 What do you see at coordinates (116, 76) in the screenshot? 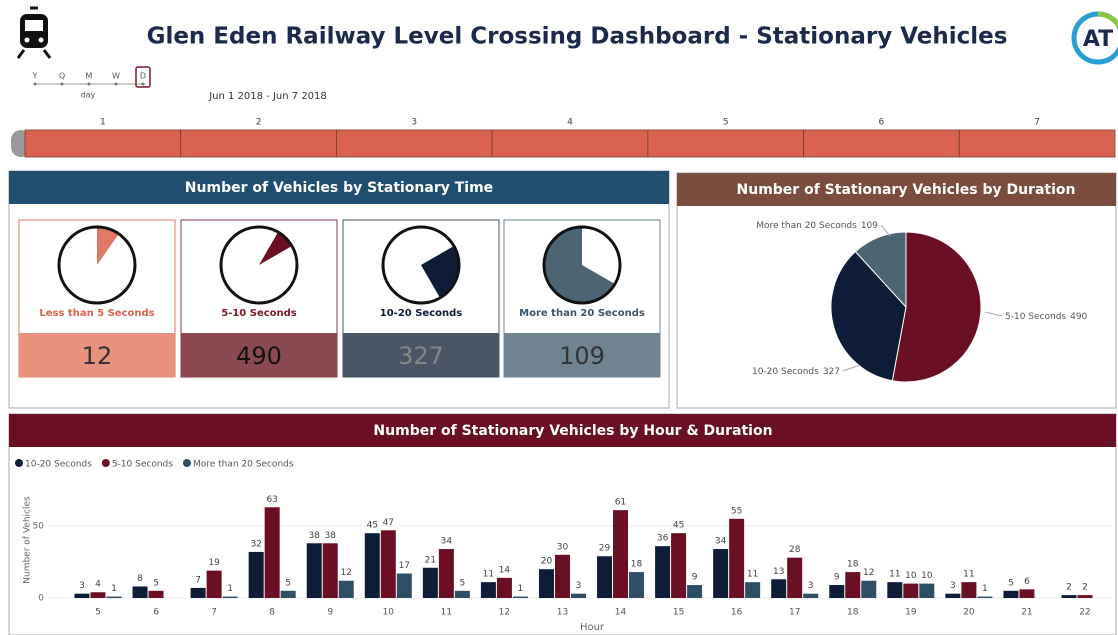
I see `slicer-option: W` at bounding box center [116, 76].